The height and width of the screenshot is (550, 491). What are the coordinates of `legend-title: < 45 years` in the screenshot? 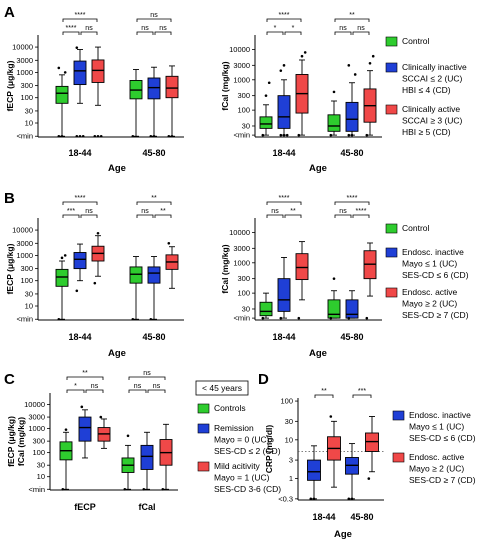 It's located at (222, 388).